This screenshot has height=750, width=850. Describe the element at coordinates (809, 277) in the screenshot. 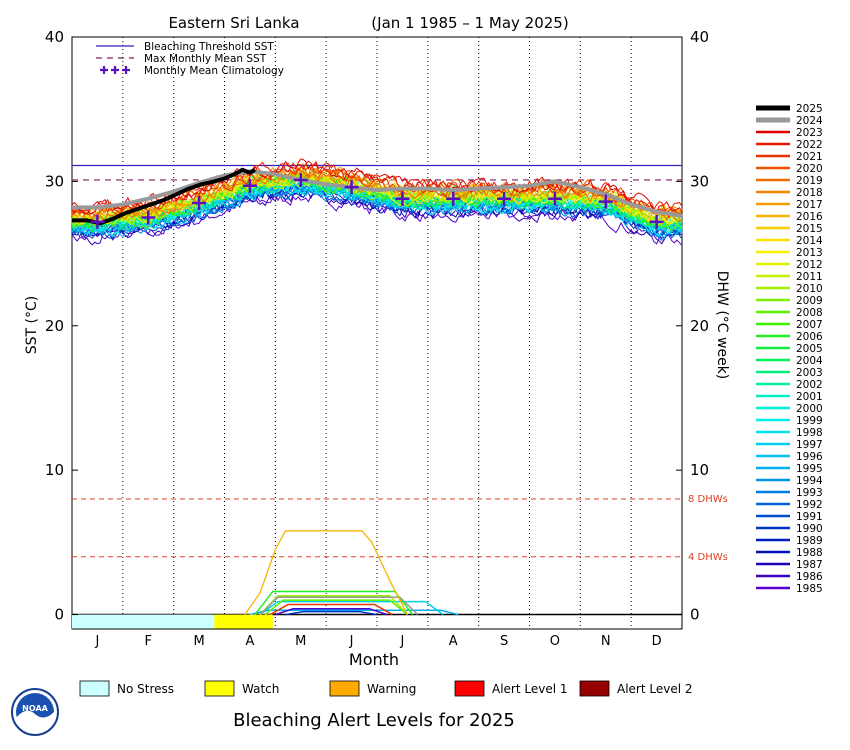

I see `year-legend-label: 2011` at that location.